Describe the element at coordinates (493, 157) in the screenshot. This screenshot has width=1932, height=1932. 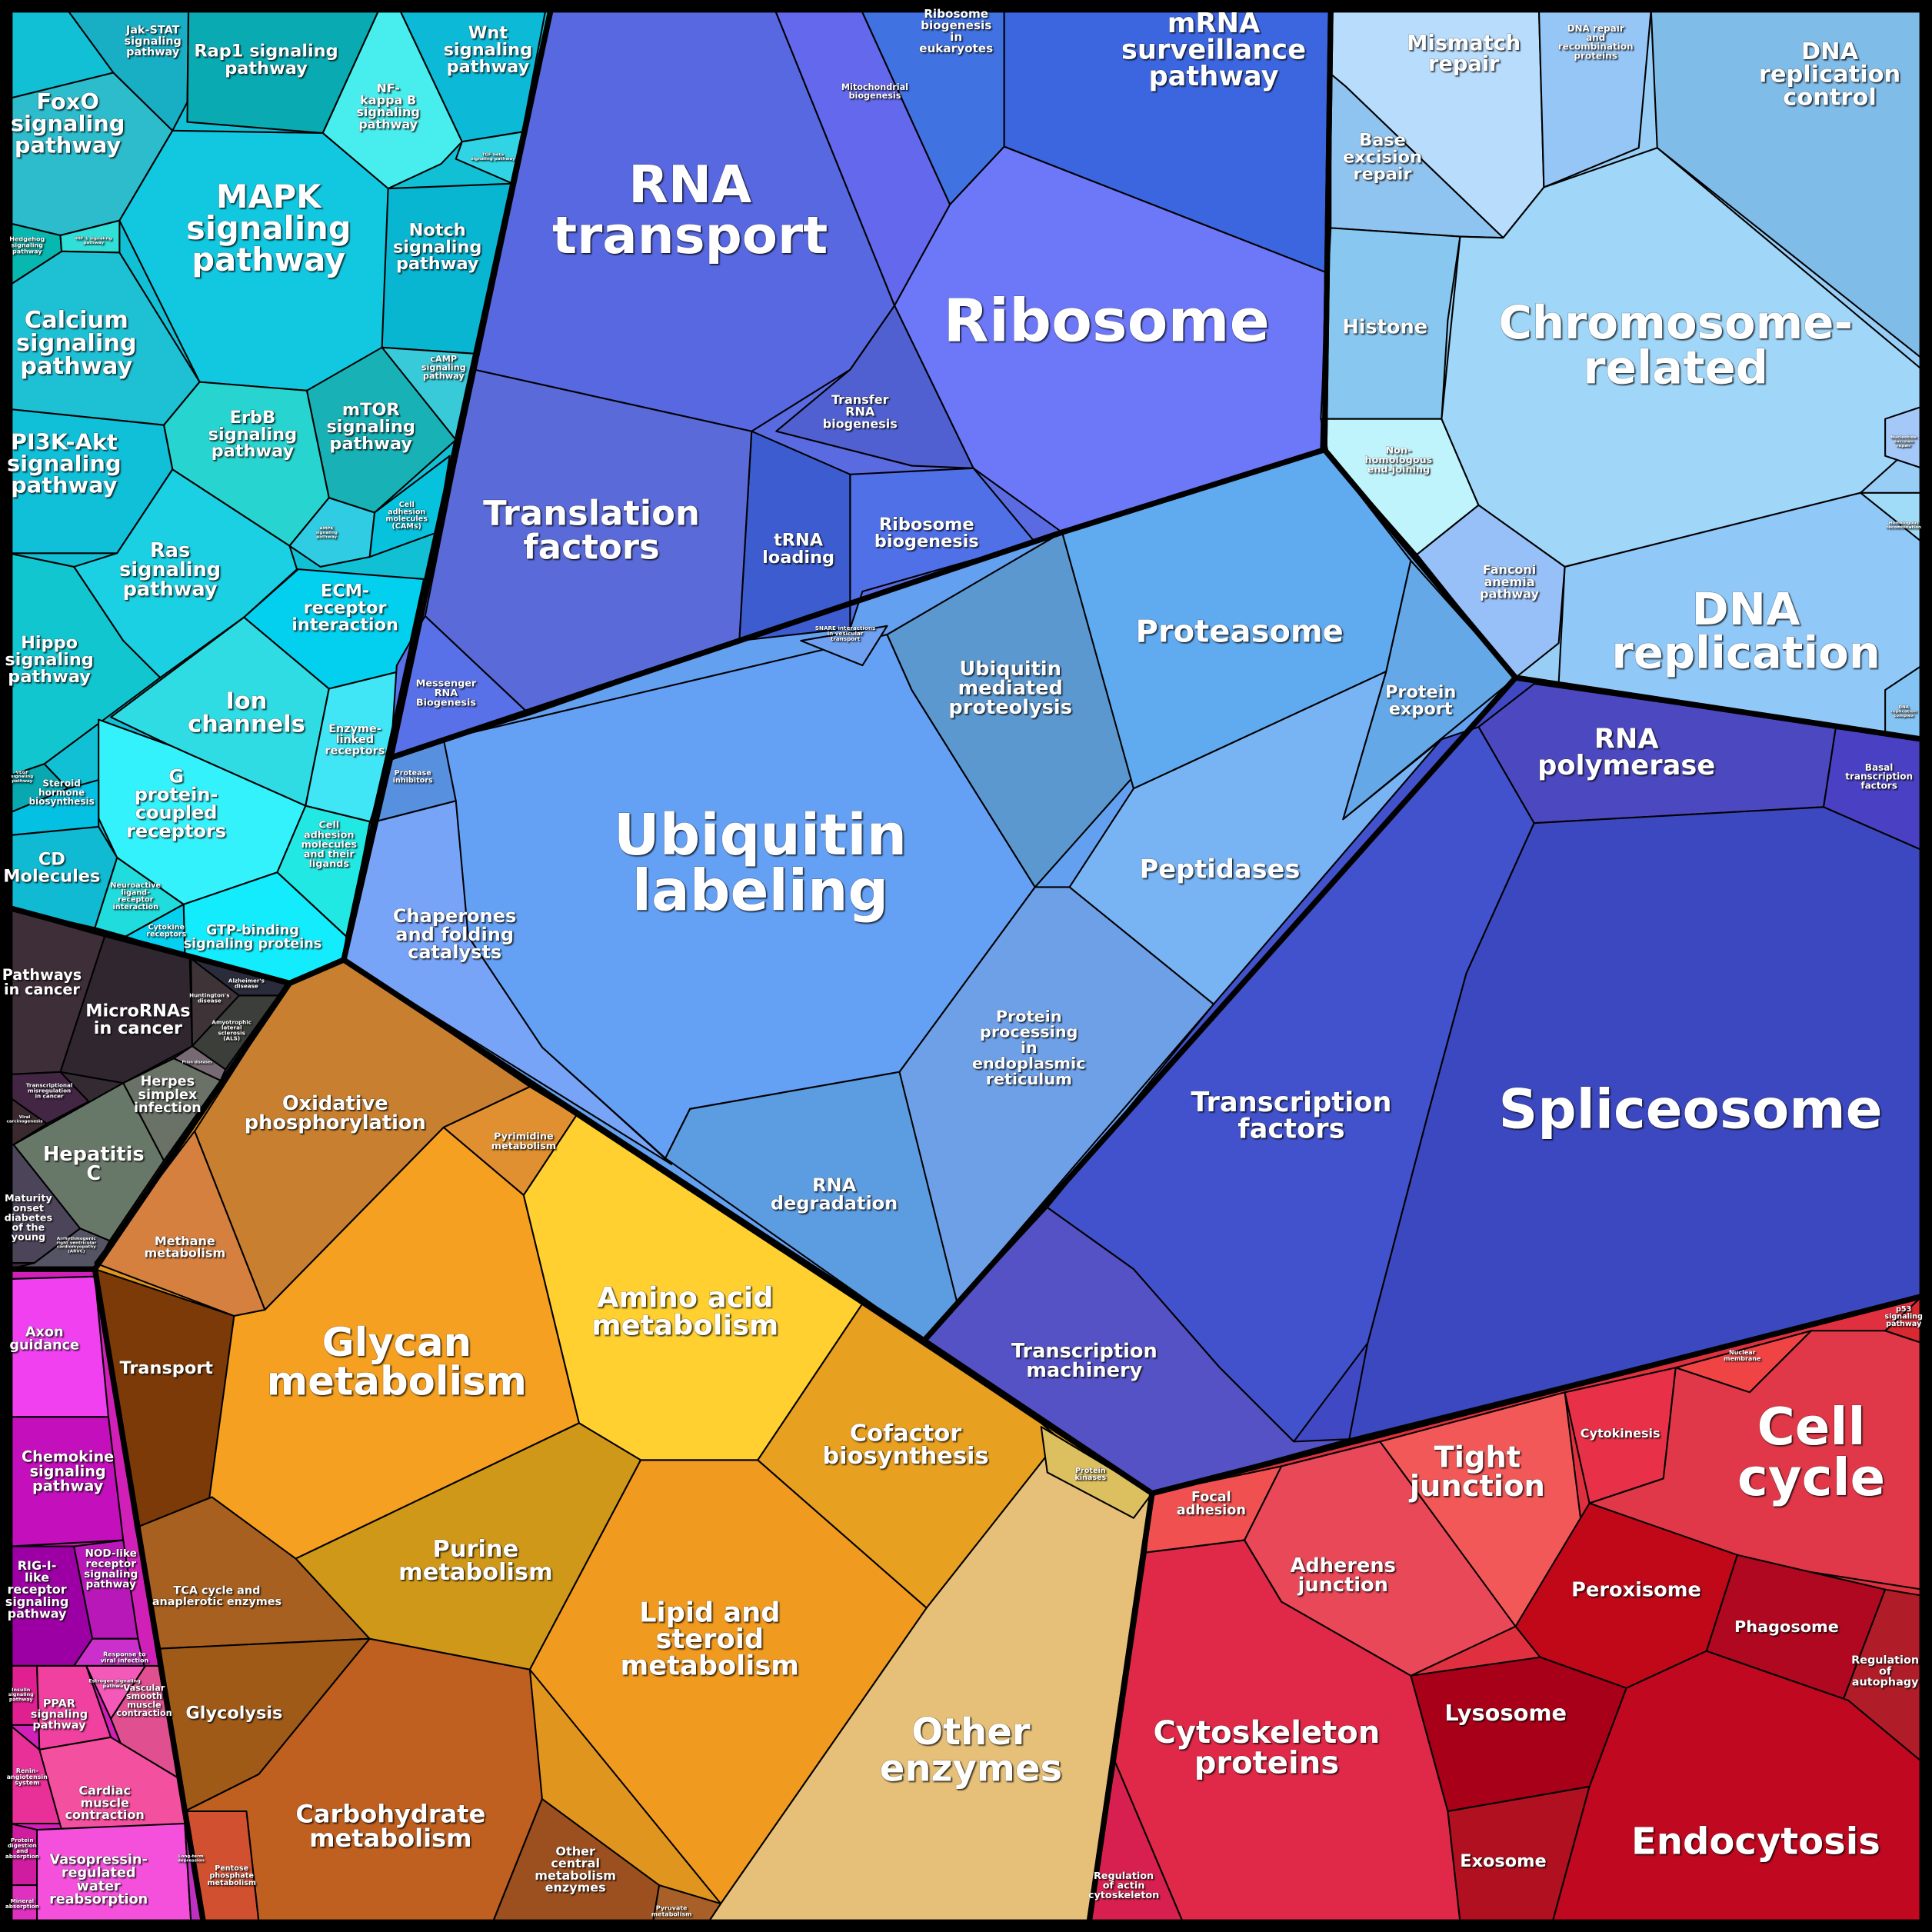
I see `label-tgfb: TGF-beta signaling pathway` at that location.